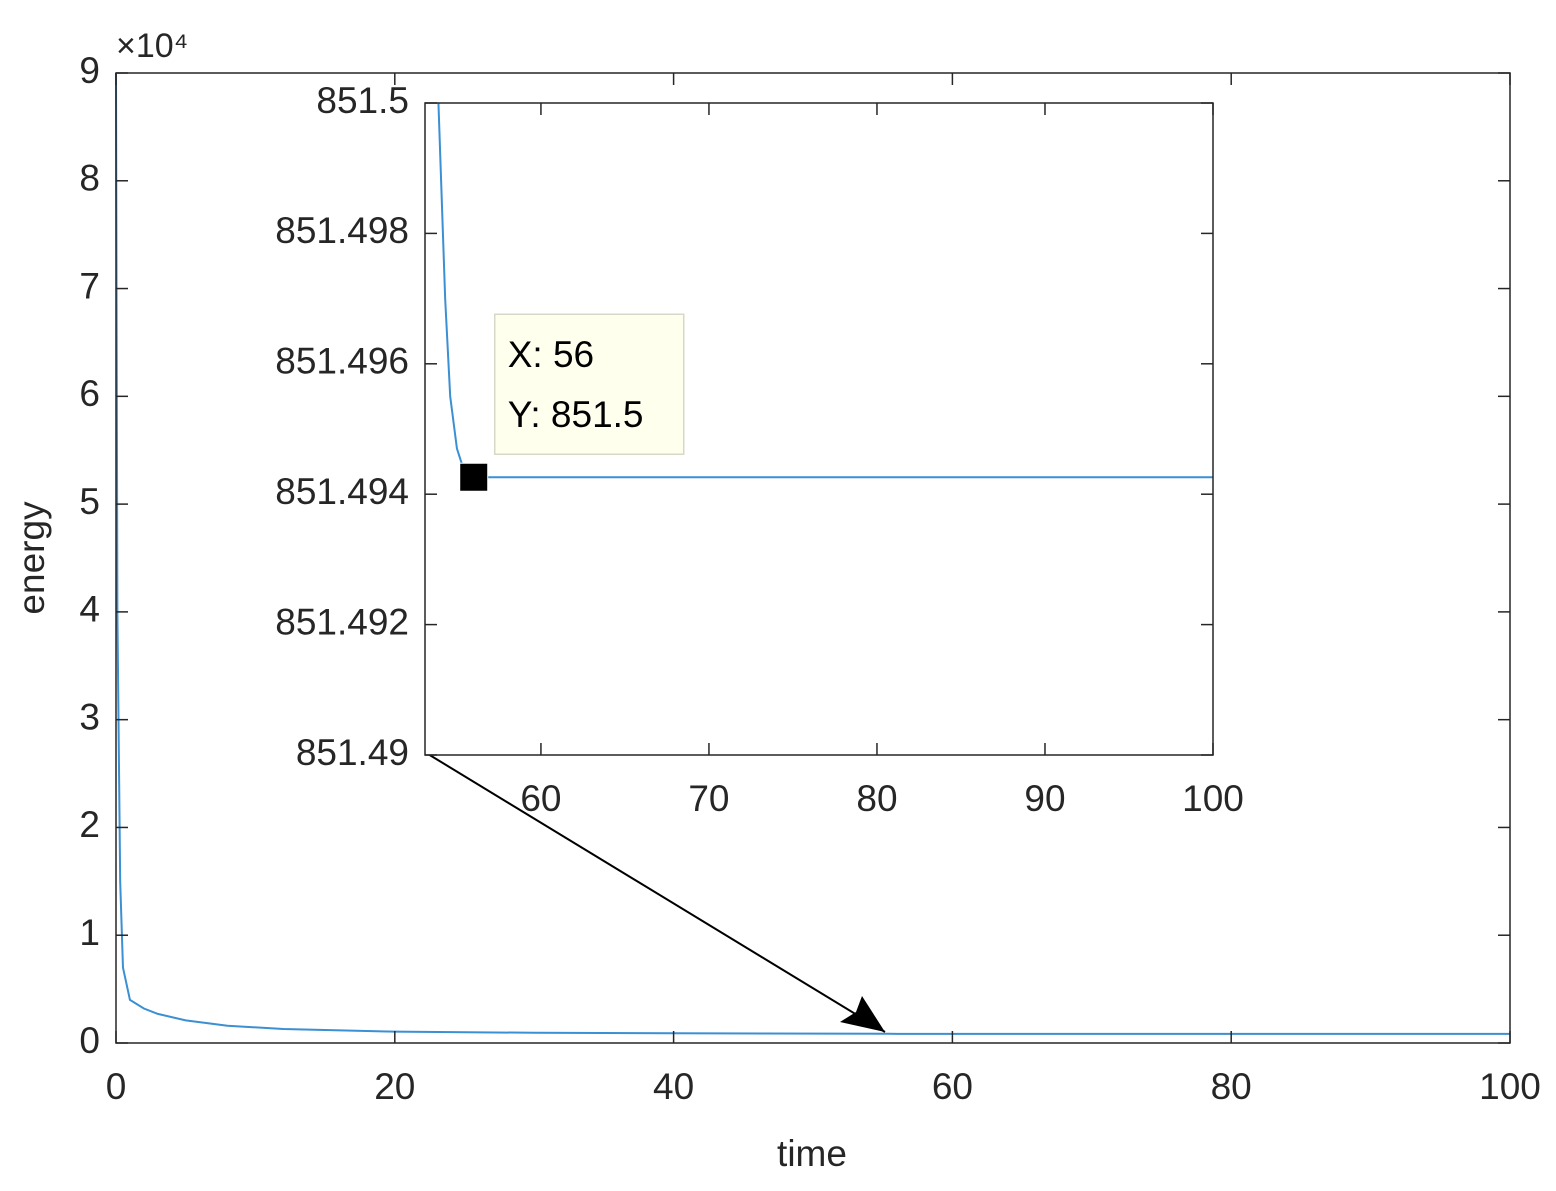  Describe the element at coordinates (342, 621) in the screenshot. I see `y-tick-label: 851.492` at that location.